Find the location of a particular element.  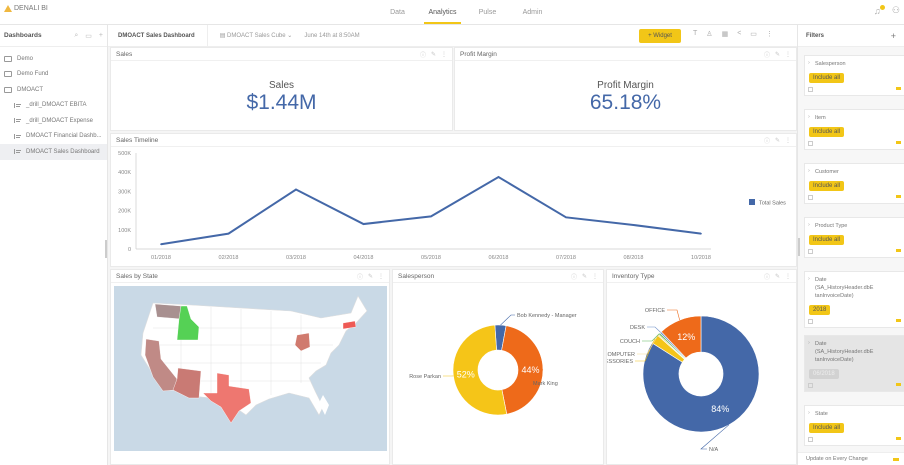

comment-icon: ▭ is located at coordinates (753, 34).